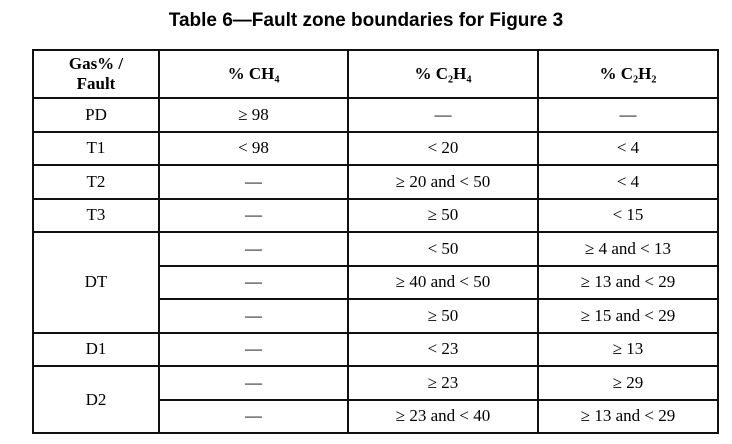 This screenshot has height=444, width=732. Describe the element at coordinates (443, 416) in the screenshot. I see `c2h4-cell: ≥ 23 and < 40` at that location.